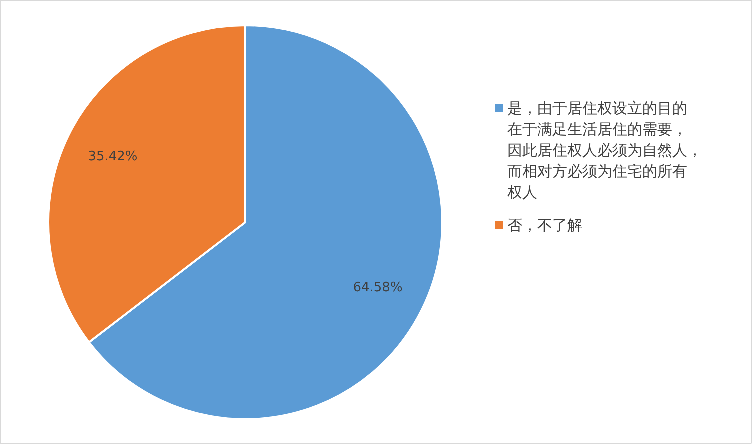 This screenshot has width=752, height=444. Describe the element at coordinates (378, 288) in the screenshot. I see `data-label: 64.58%` at that location.